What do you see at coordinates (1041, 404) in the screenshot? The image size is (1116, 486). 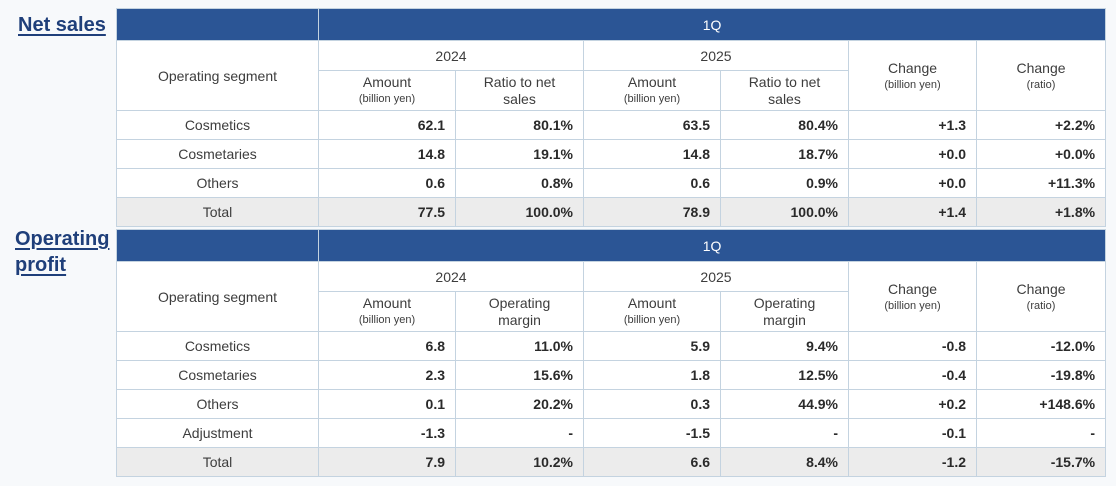 I see `change-ratio-cell: +148.6%` at bounding box center [1041, 404].